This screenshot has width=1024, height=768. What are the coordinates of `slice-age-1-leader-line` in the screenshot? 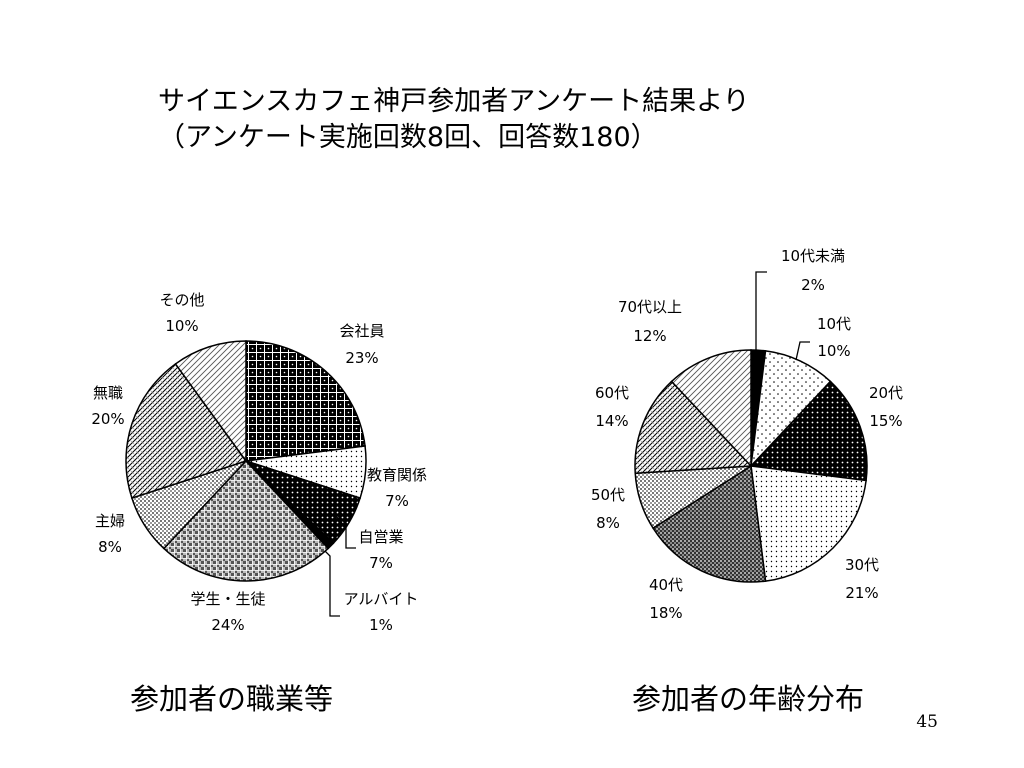 It's located at (802, 351).